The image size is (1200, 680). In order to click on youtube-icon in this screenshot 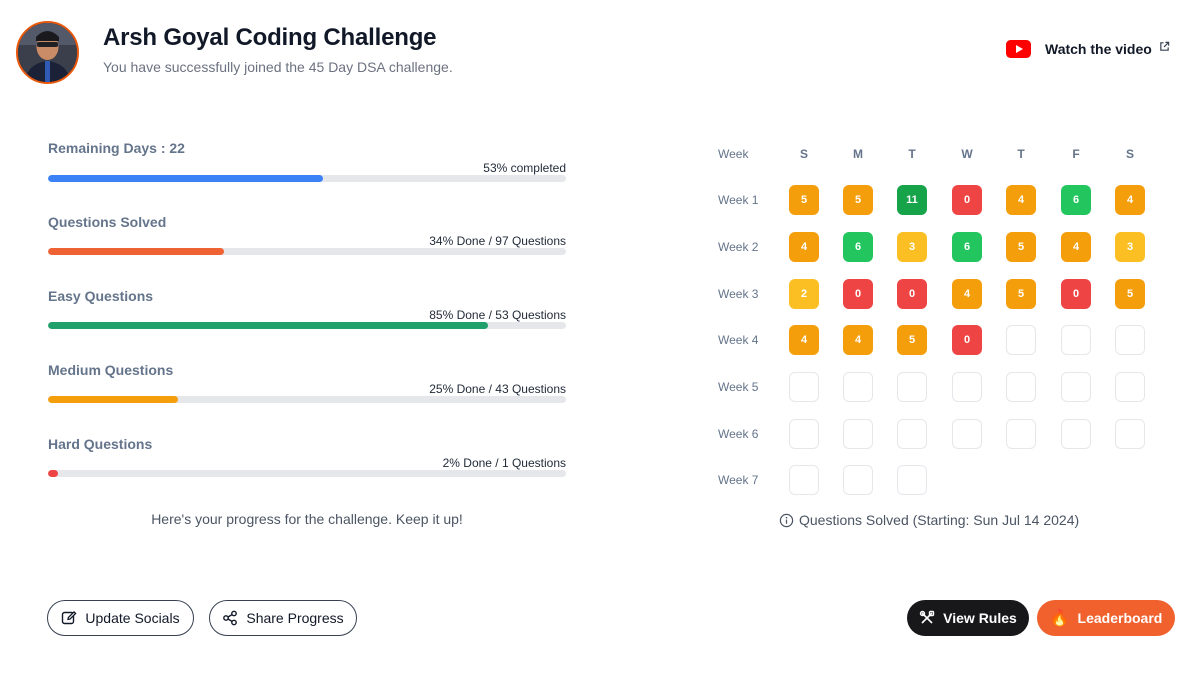, I will do `click(1018, 49)`.